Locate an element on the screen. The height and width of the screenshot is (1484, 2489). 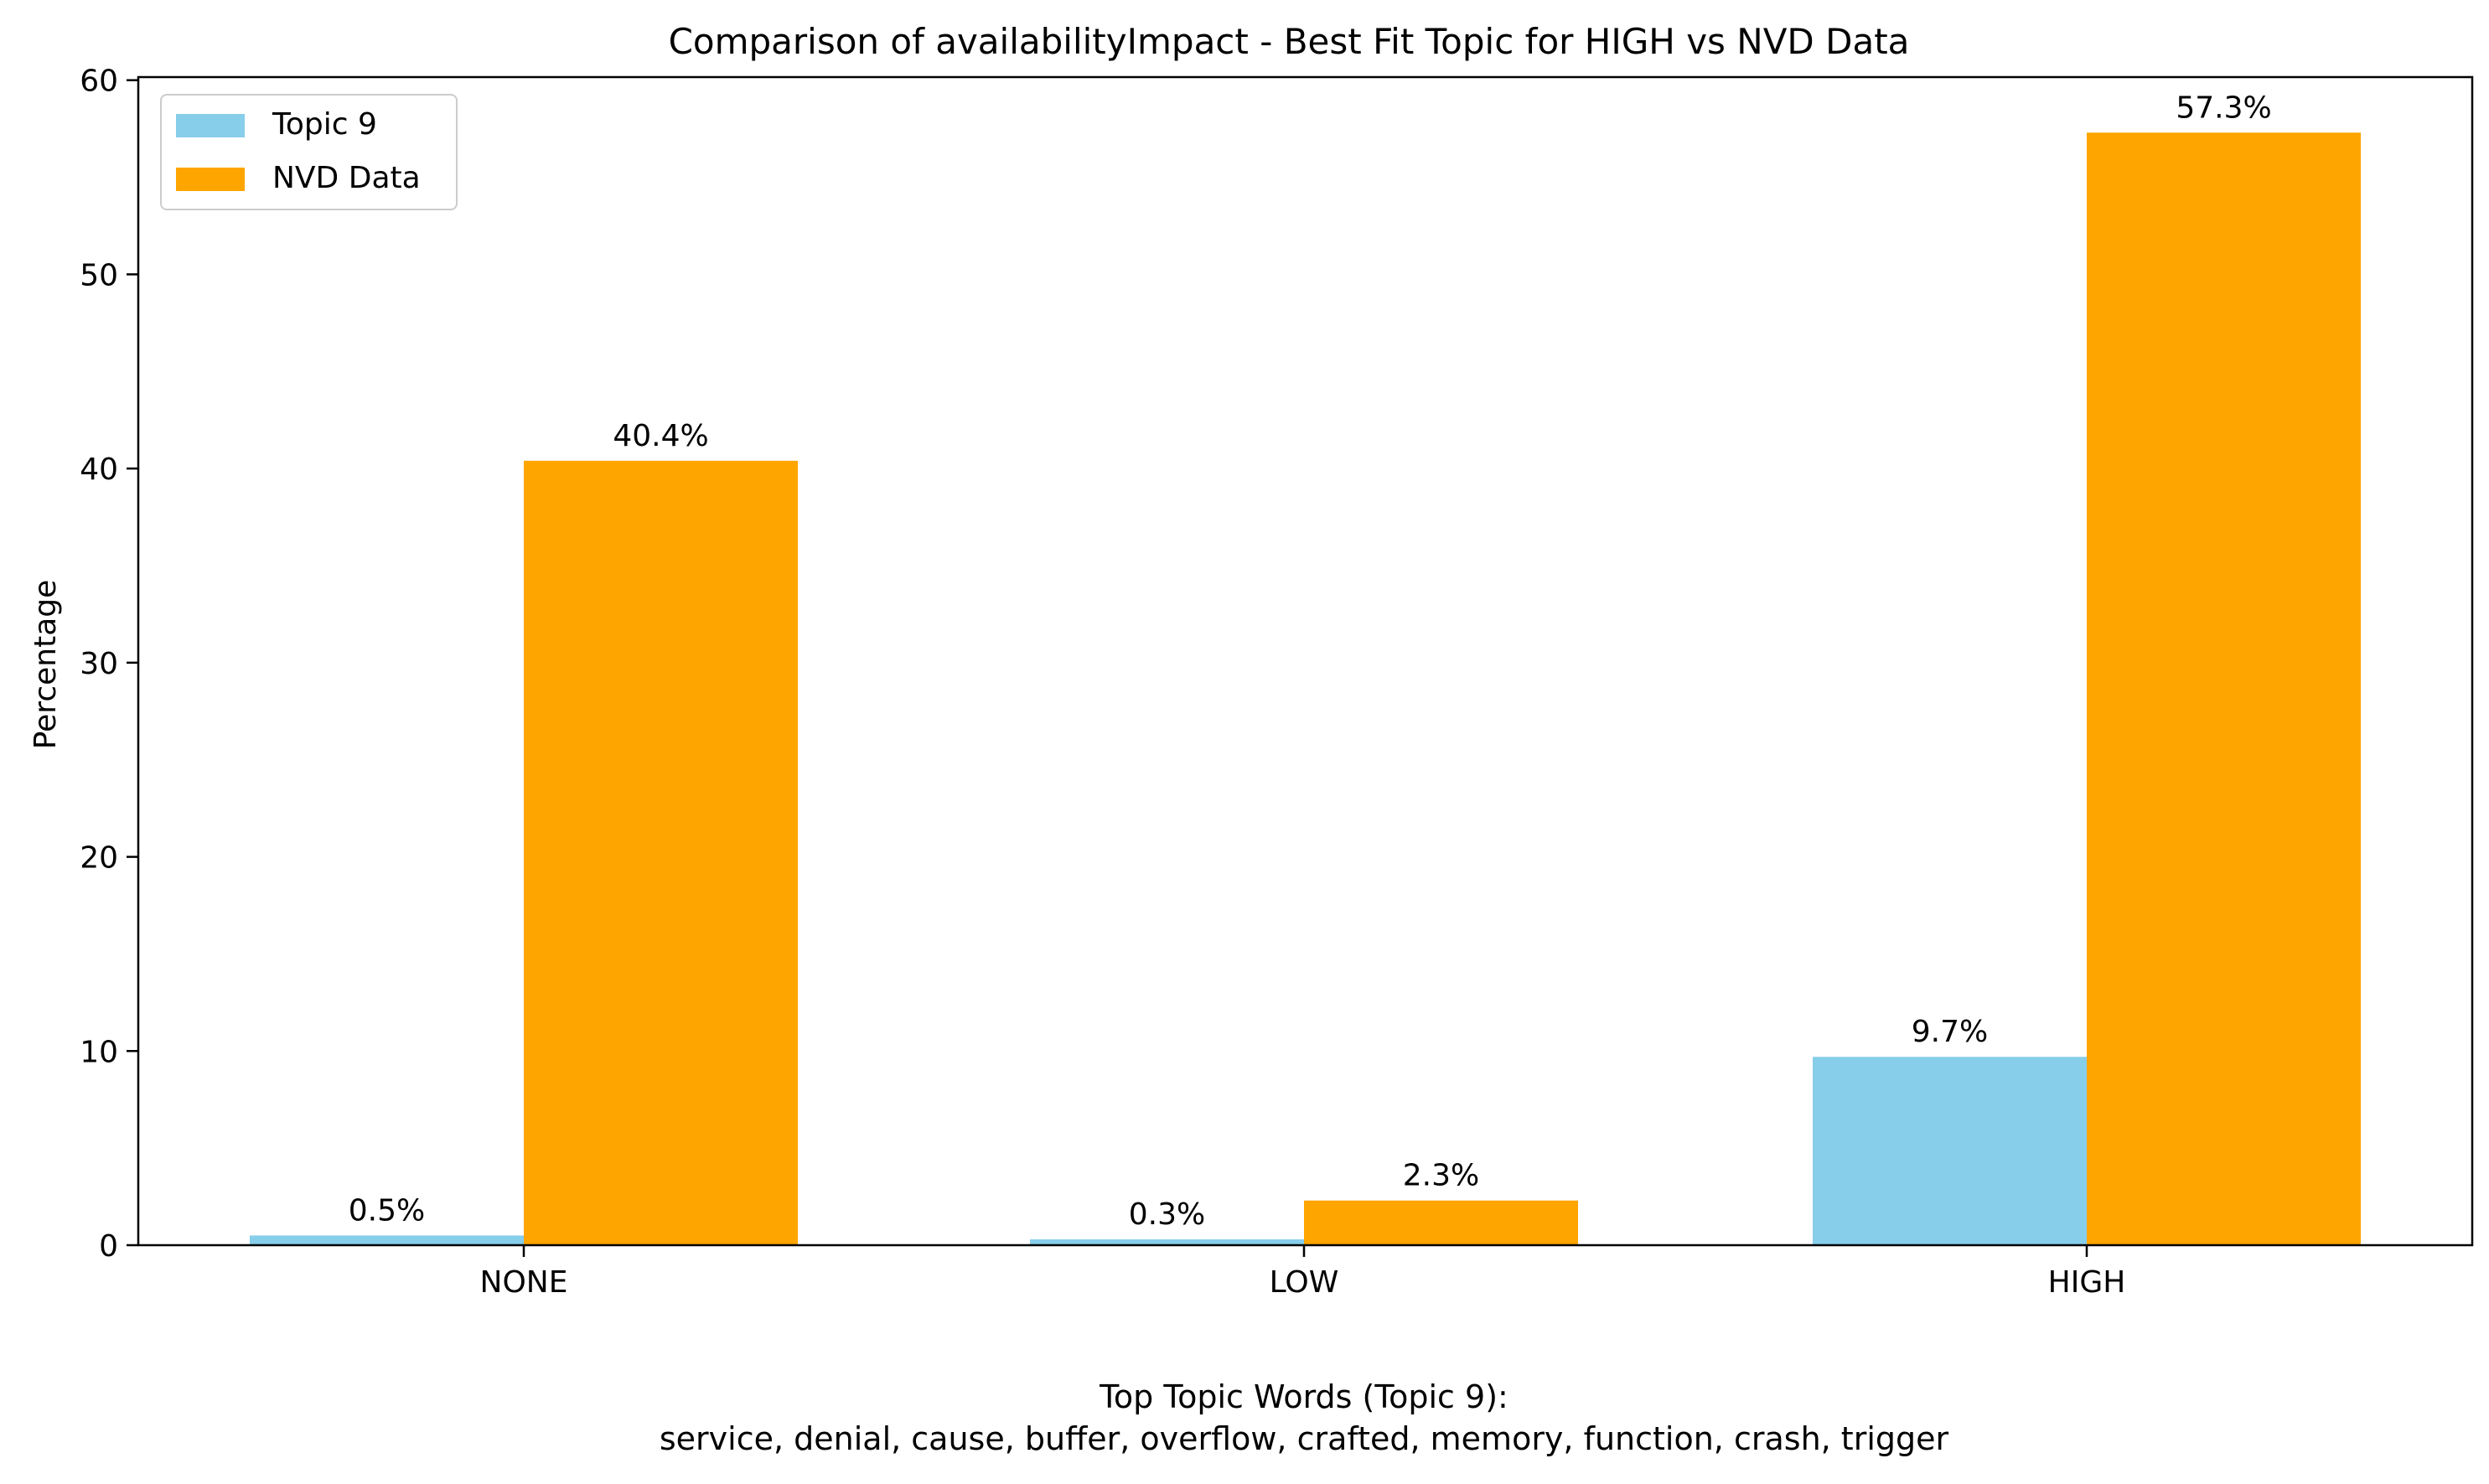
data-label-nvd-data-high: 57.3% is located at coordinates (2223, 107).